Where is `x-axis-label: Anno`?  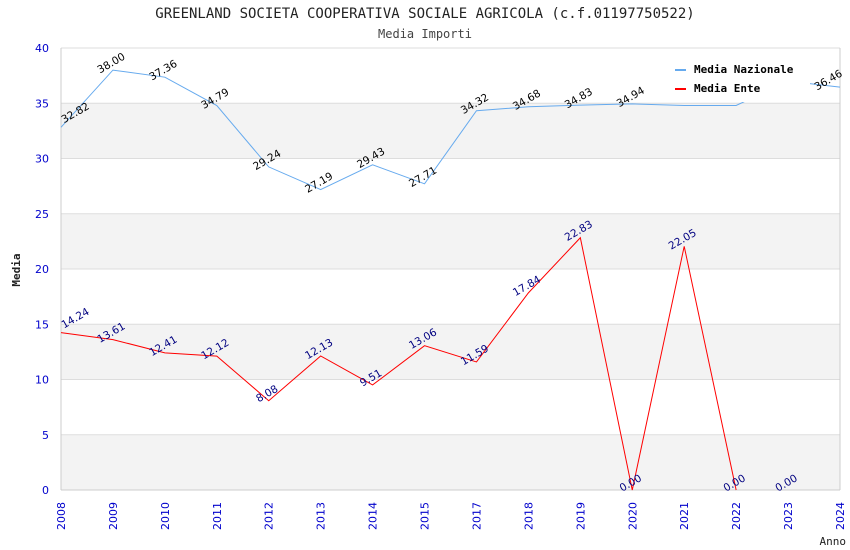
x-axis-label: Anno is located at coordinates (833, 541).